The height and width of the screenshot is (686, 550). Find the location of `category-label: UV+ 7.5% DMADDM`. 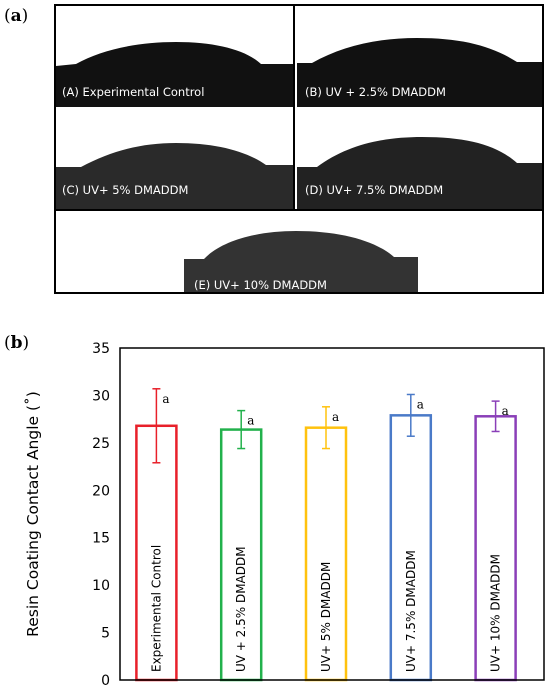

category-label: UV+ 7.5% DMADDM is located at coordinates (411, 611).